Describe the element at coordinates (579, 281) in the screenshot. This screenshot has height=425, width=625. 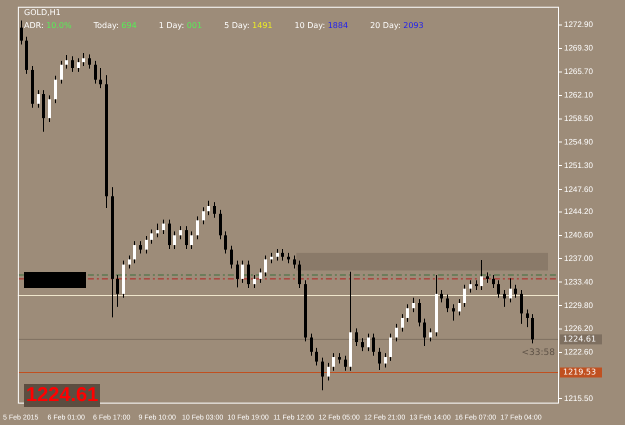
I see `y-tick-label: 1233.40` at that location.